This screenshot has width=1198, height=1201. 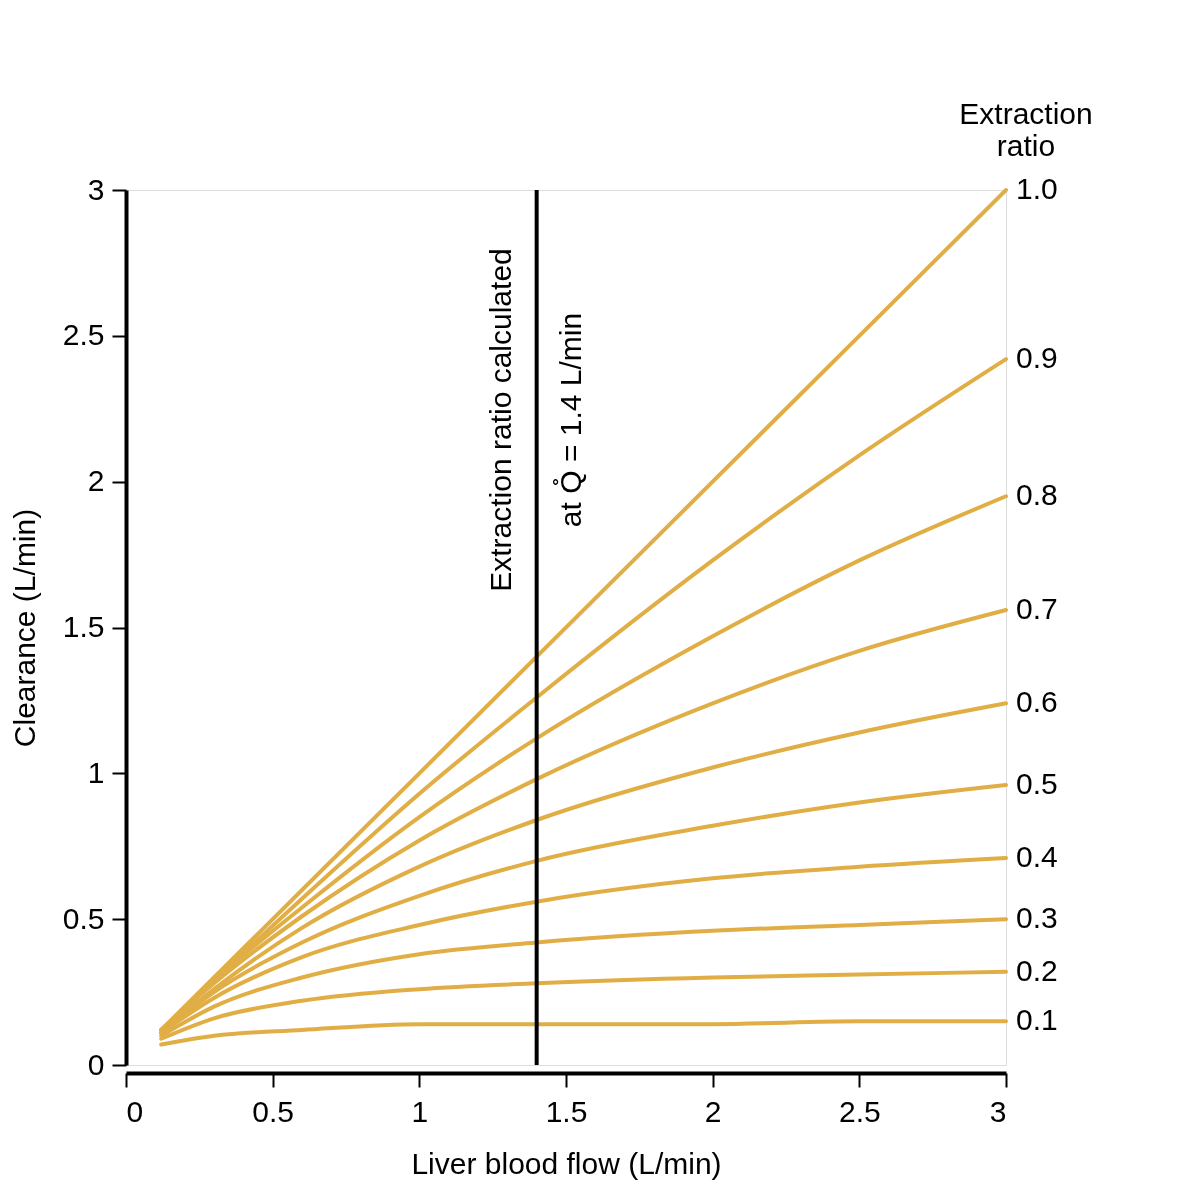 What do you see at coordinates (83, 335) in the screenshot?
I see `y-tick-label: 2.5` at bounding box center [83, 335].